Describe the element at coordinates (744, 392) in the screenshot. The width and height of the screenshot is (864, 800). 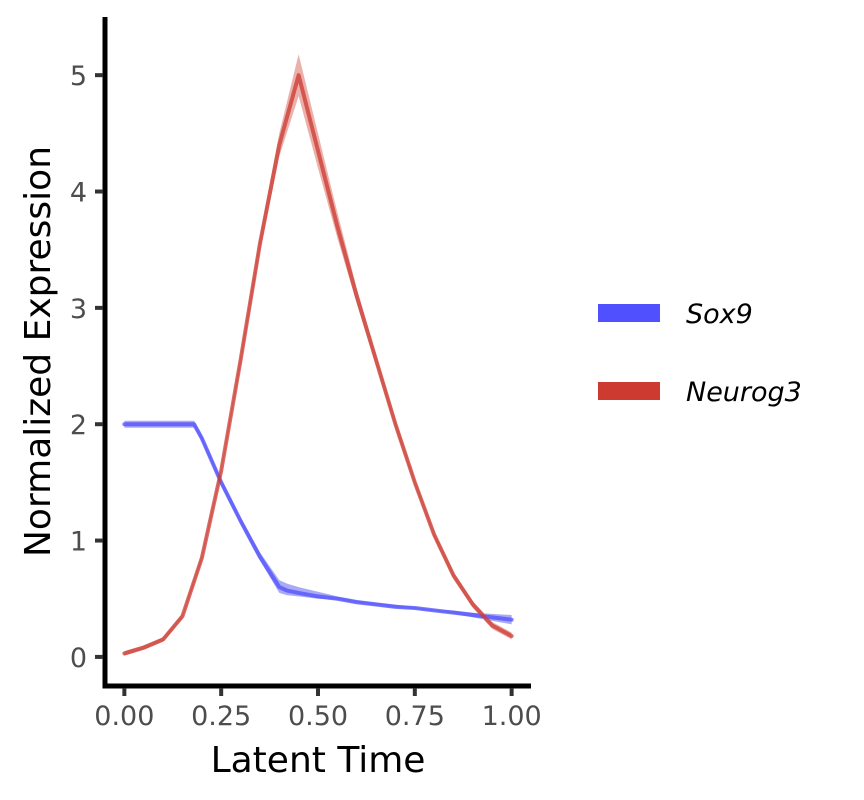
I see `legend-label-neurog3: Neurog3` at that location.